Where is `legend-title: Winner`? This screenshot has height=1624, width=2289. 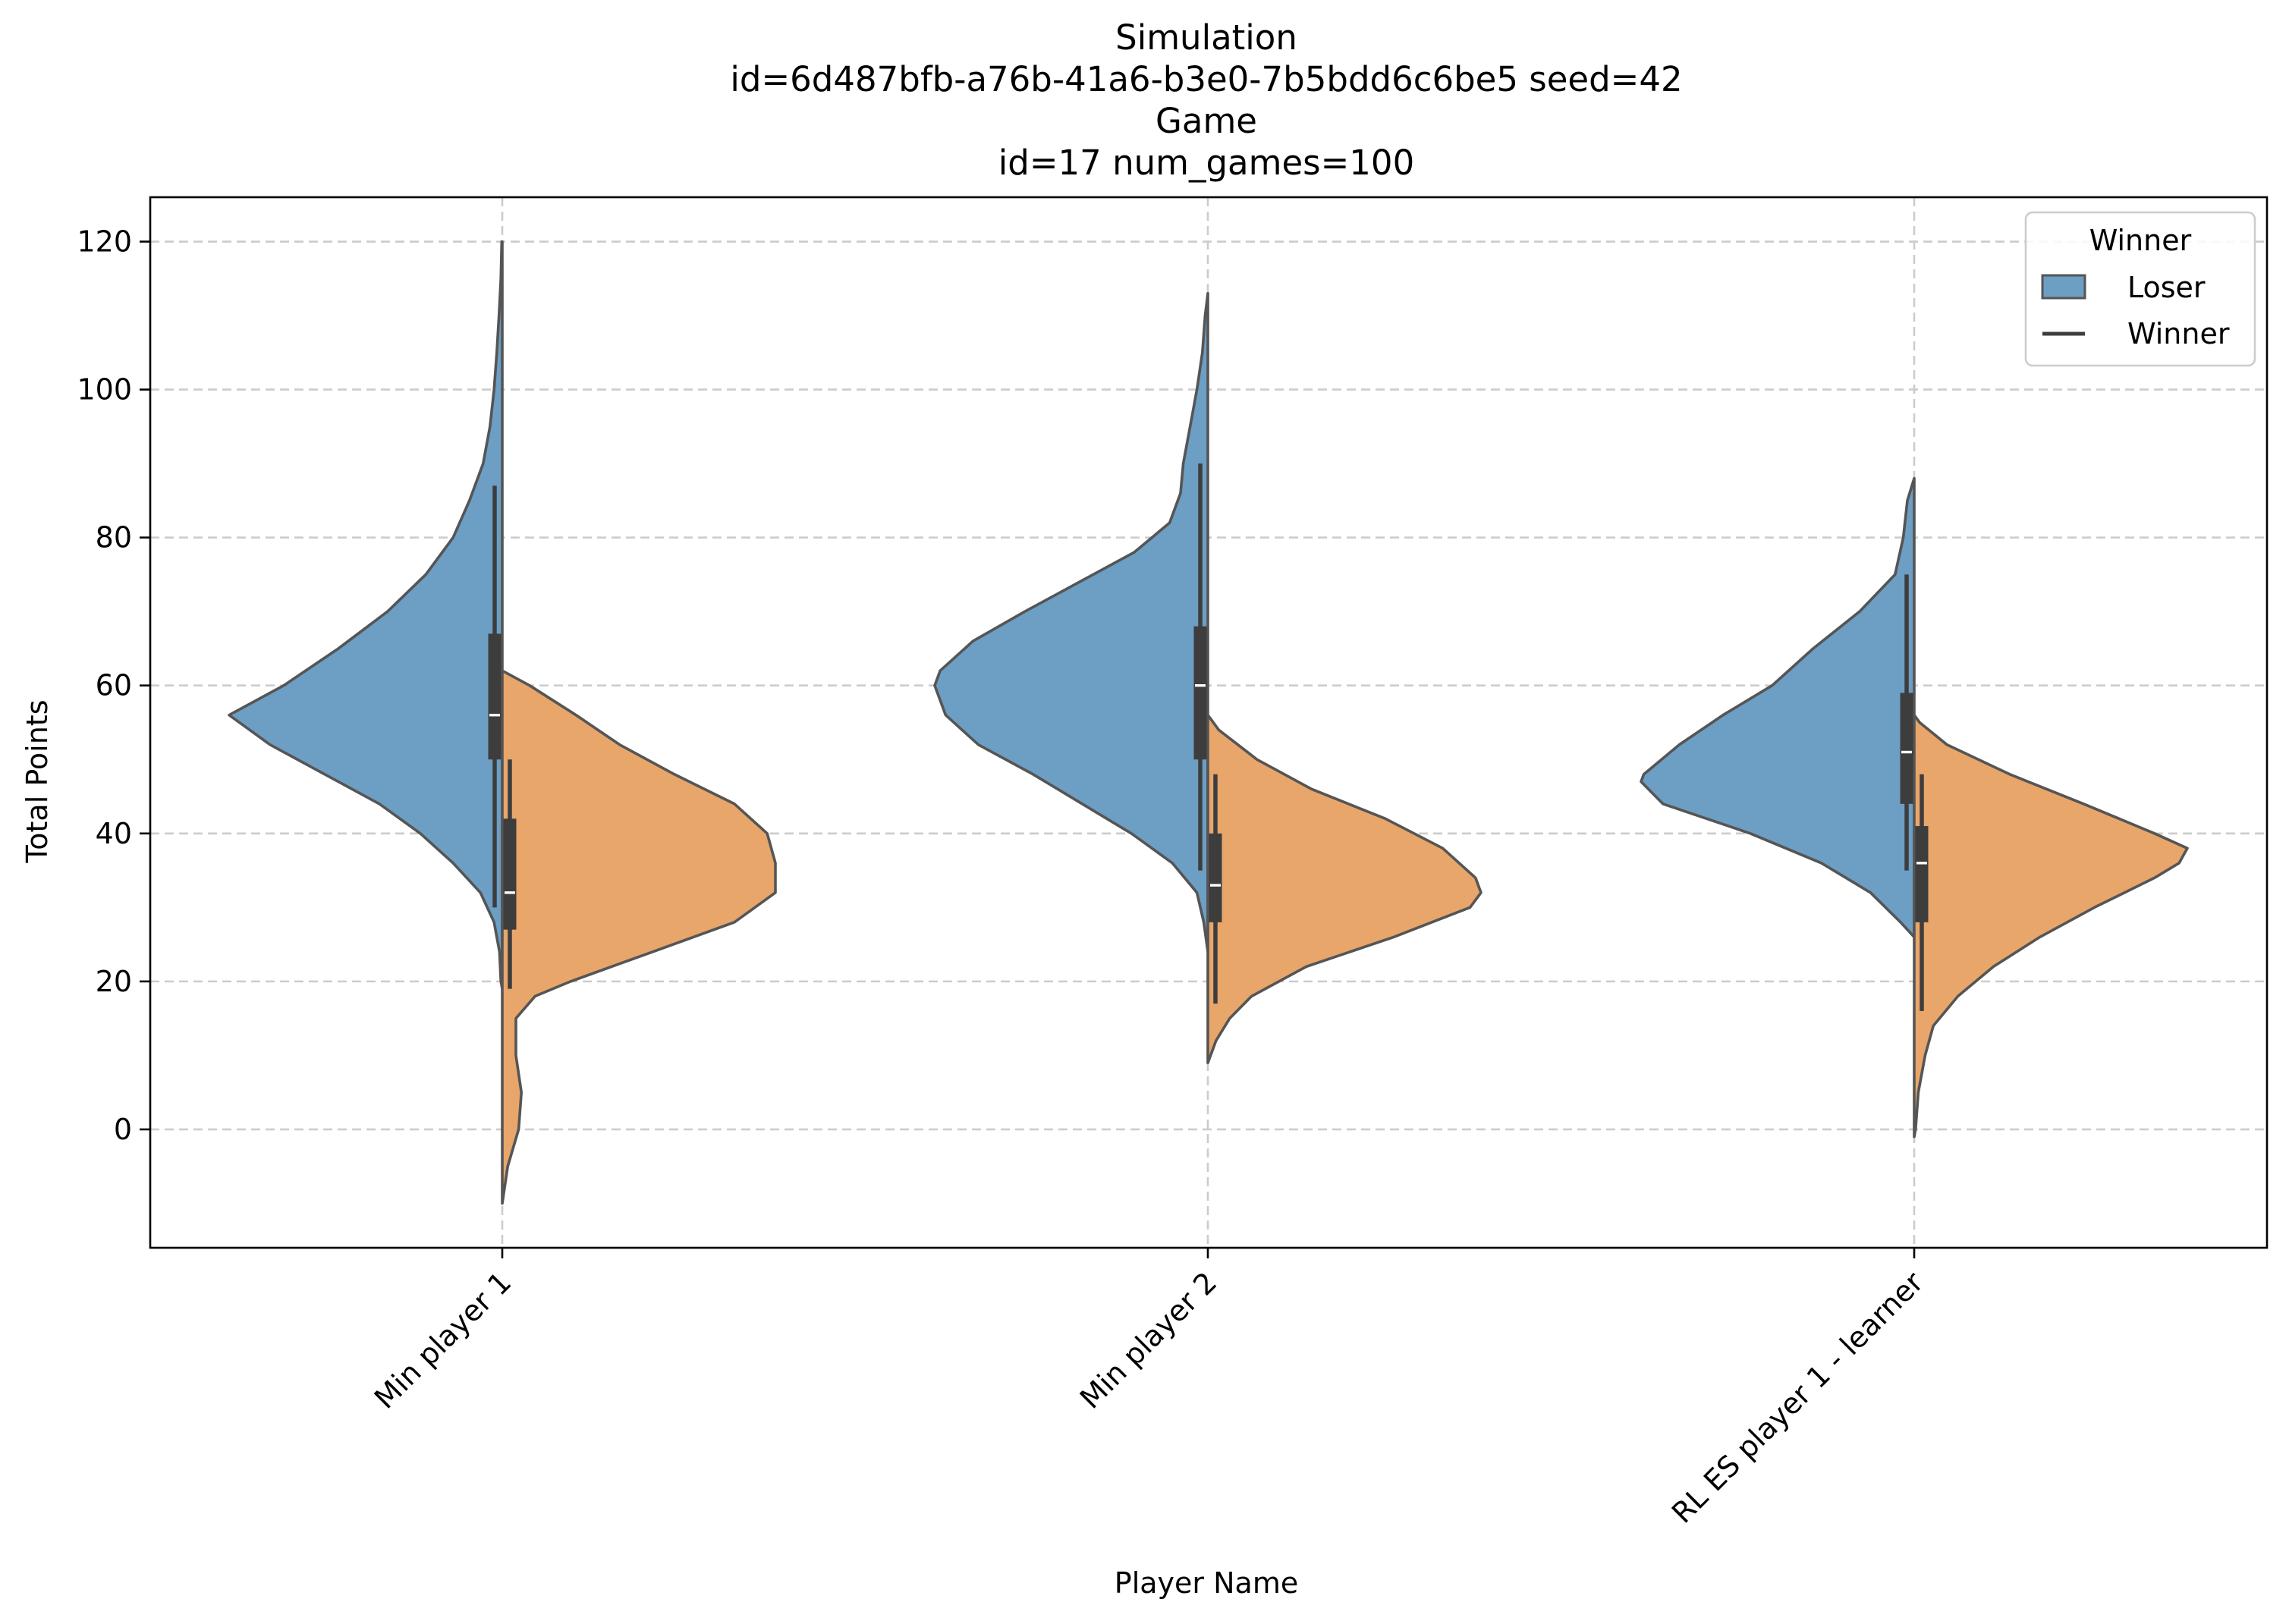 legend-title: Winner is located at coordinates (2140, 240).